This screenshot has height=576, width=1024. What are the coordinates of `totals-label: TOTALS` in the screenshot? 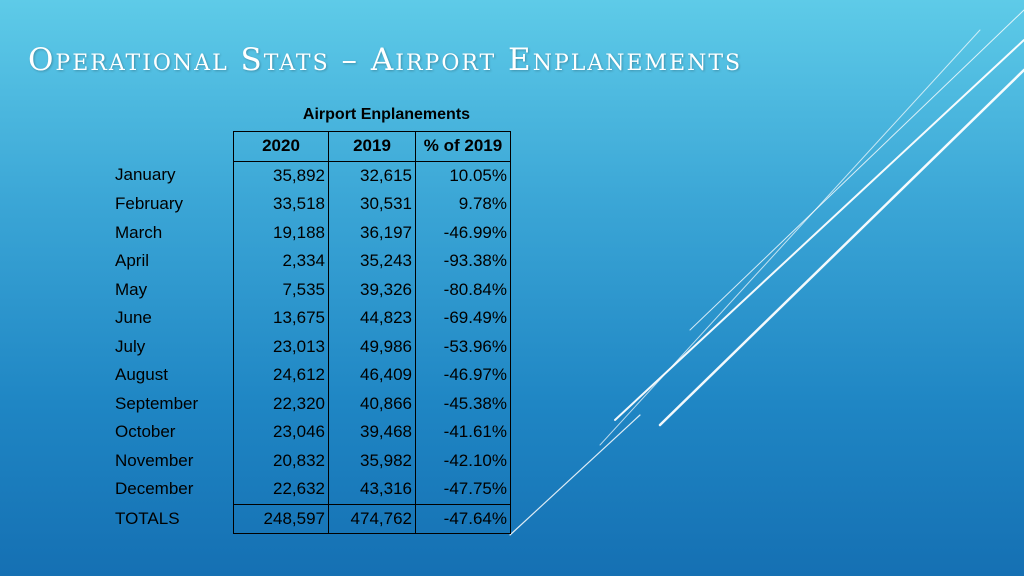 It's located at (147, 518).